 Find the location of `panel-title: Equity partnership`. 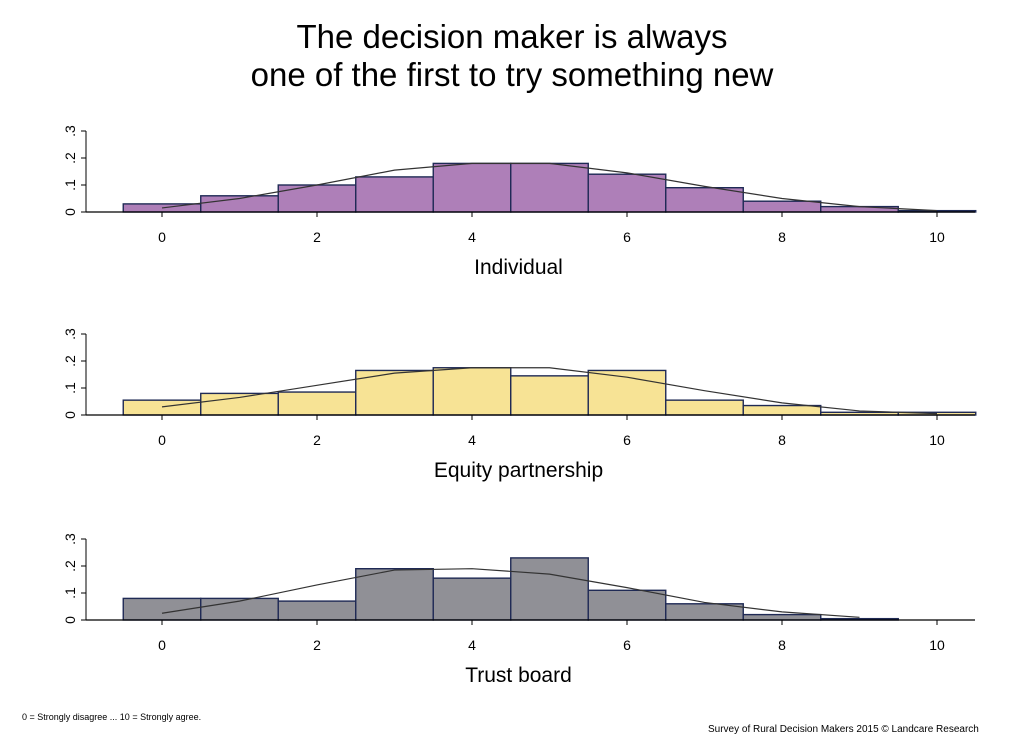

panel-title: Equity partnership is located at coordinates (518, 470).